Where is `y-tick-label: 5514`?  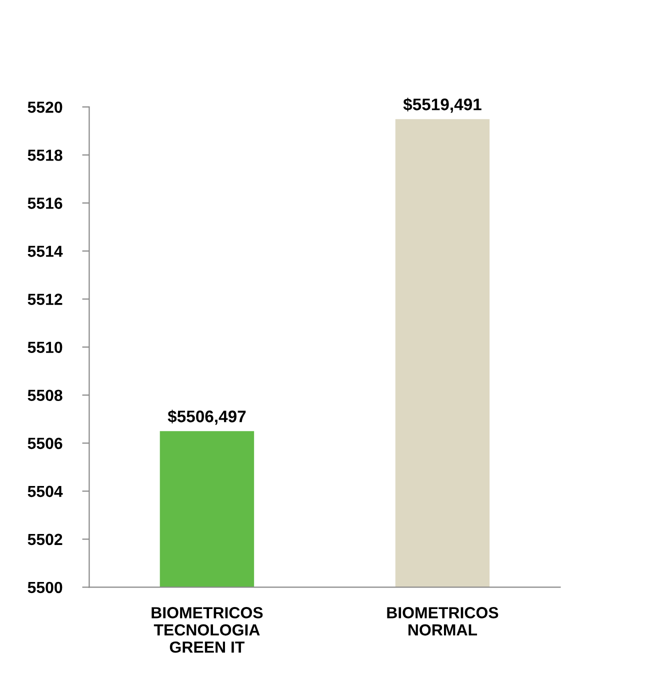
y-tick-label: 5514 is located at coordinates (45, 251).